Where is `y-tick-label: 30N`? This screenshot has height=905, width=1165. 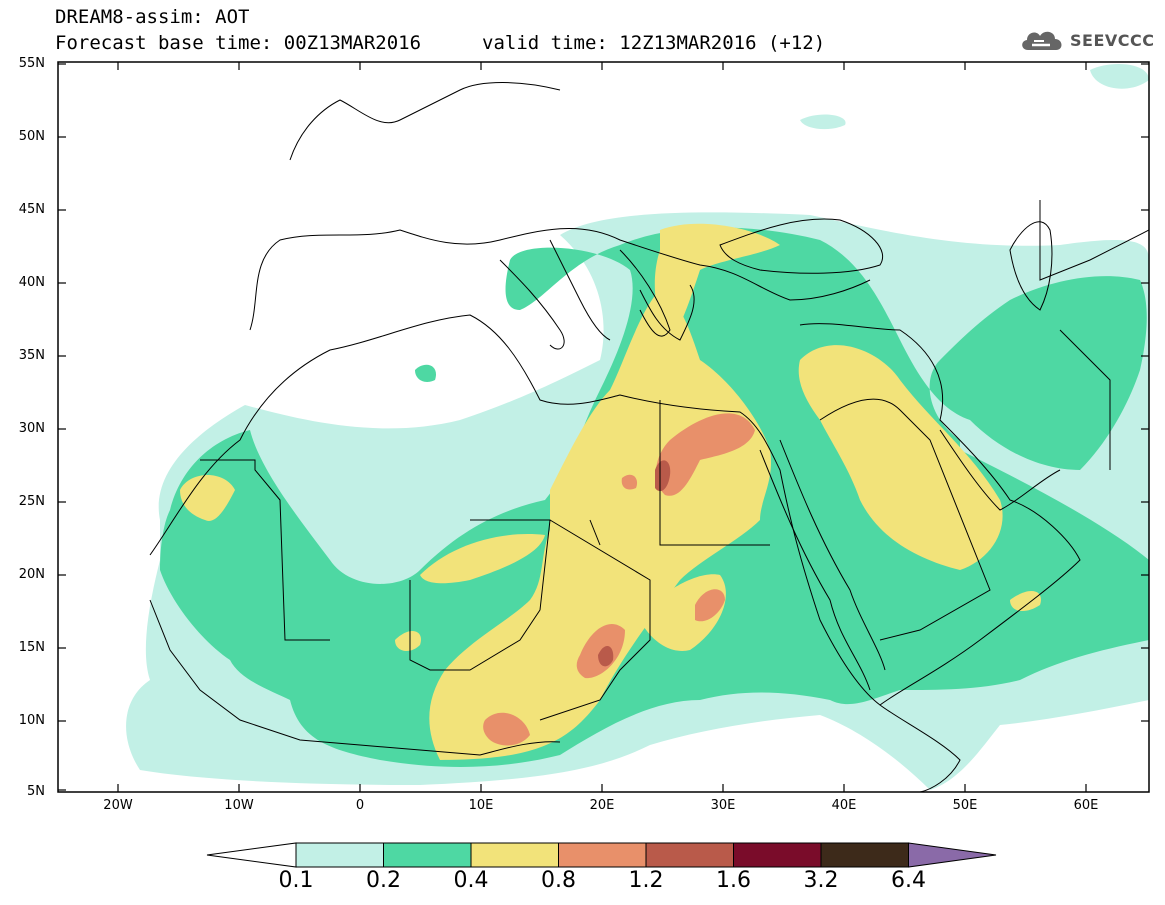
y-tick-label: 30N is located at coordinates (31, 428).